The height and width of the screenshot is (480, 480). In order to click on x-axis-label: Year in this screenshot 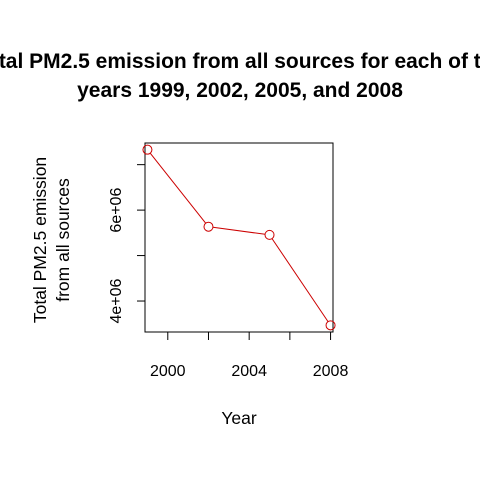, I will do `click(239, 418)`.